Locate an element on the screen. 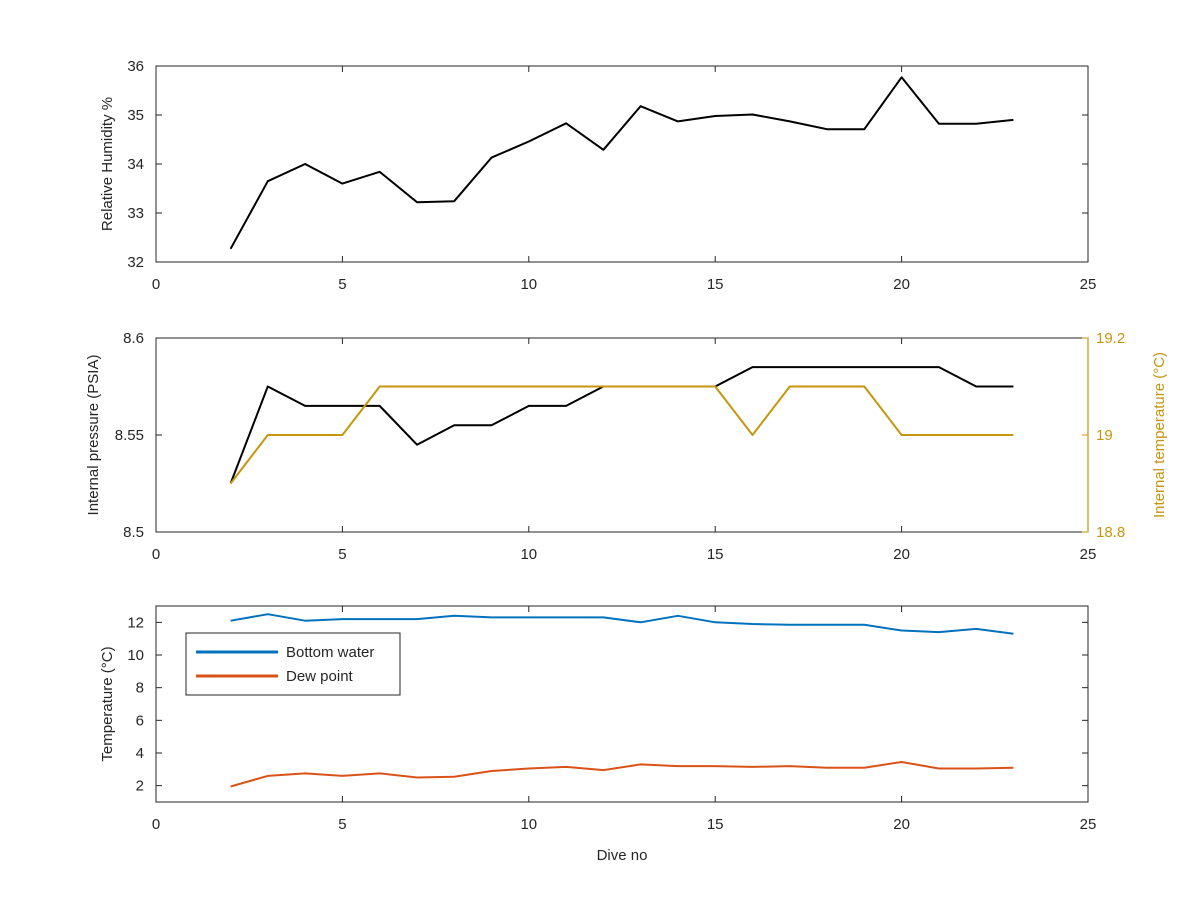 This screenshot has height=900, width=1200. humidity-y-tick-label: 34 is located at coordinates (135, 164).